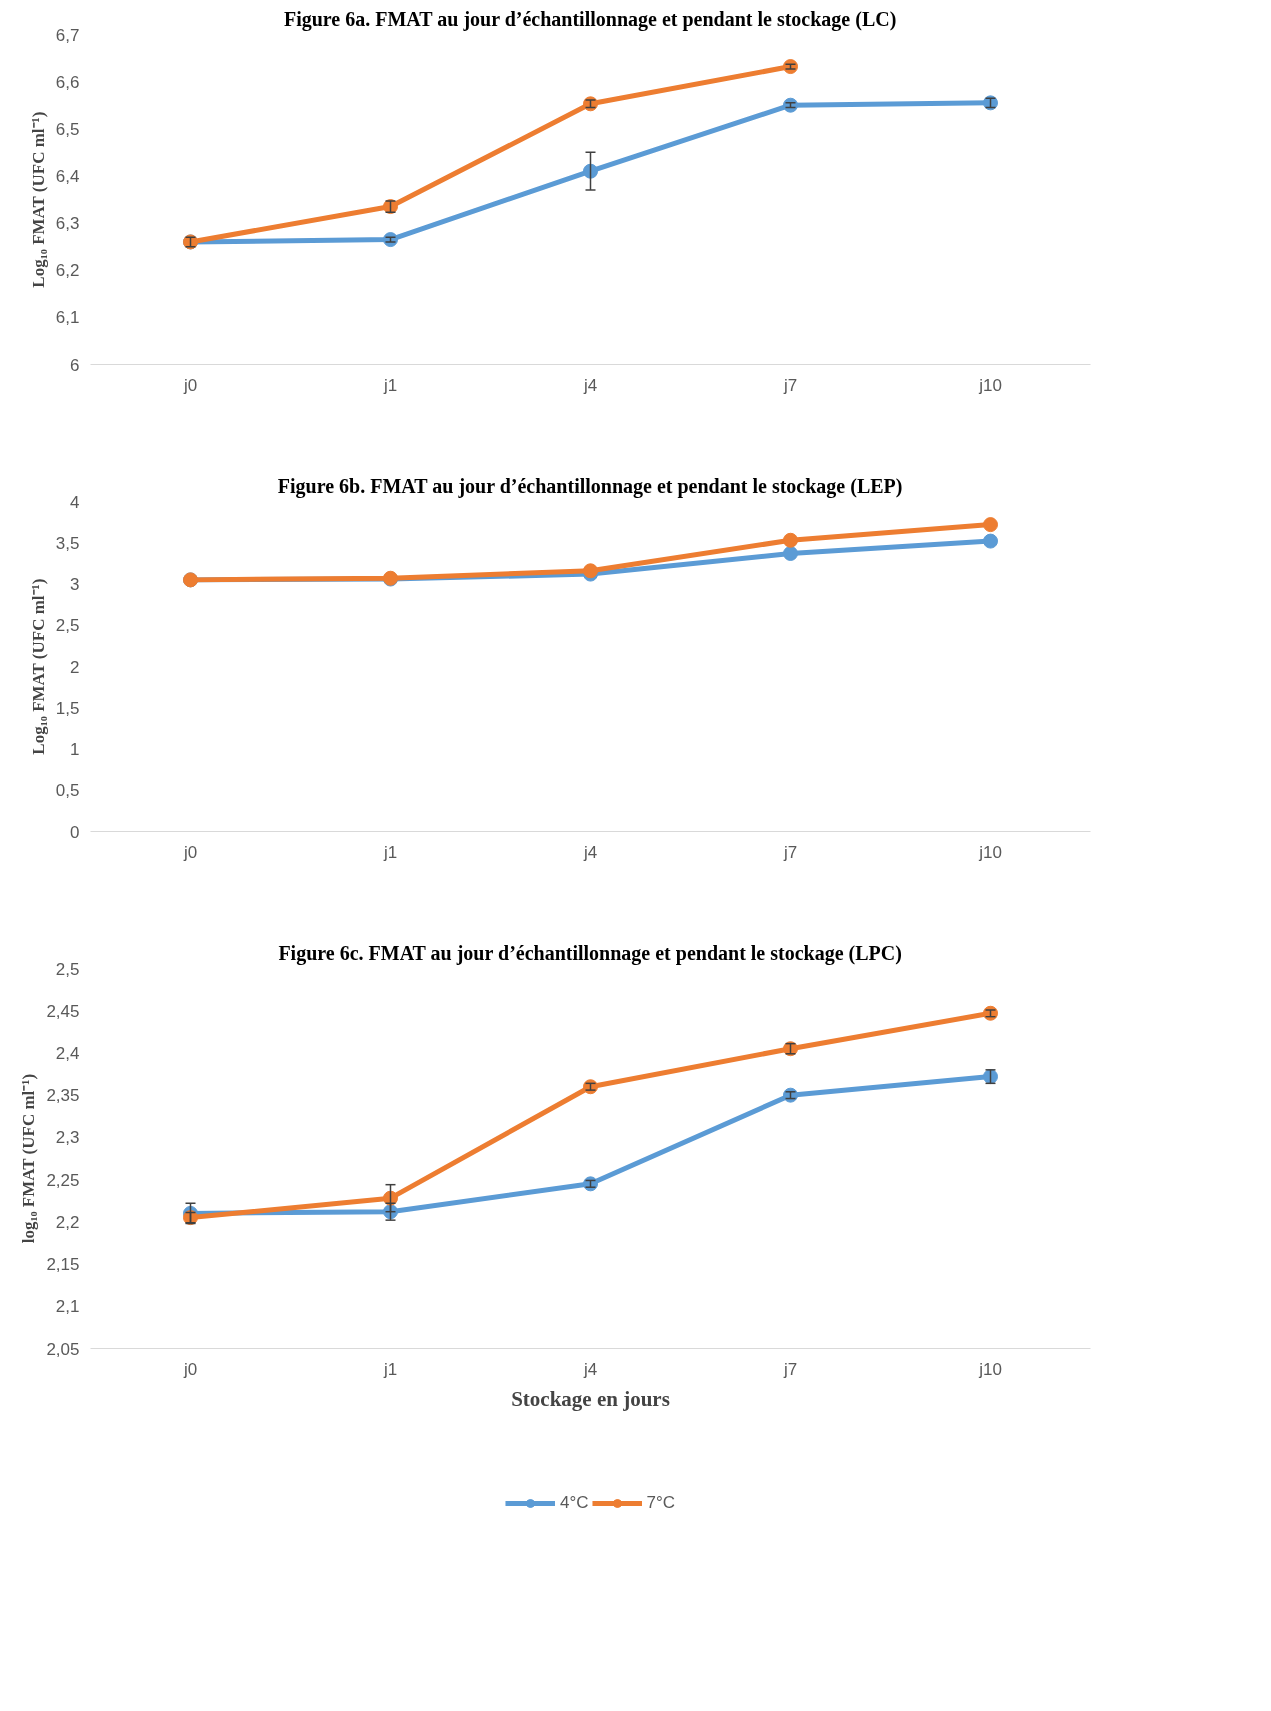  Describe the element at coordinates (67, 129) in the screenshot. I see `y-tick-label: 6,5` at that location.